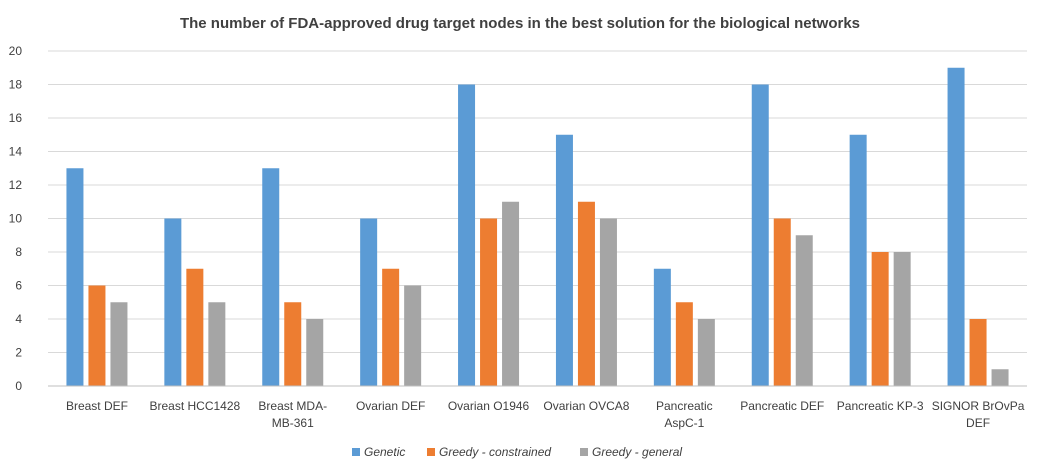  What do you see at coordinates (384, 452) in the screenshot?
I see `legend-label: Genetic` at bounding box center [384, 452].